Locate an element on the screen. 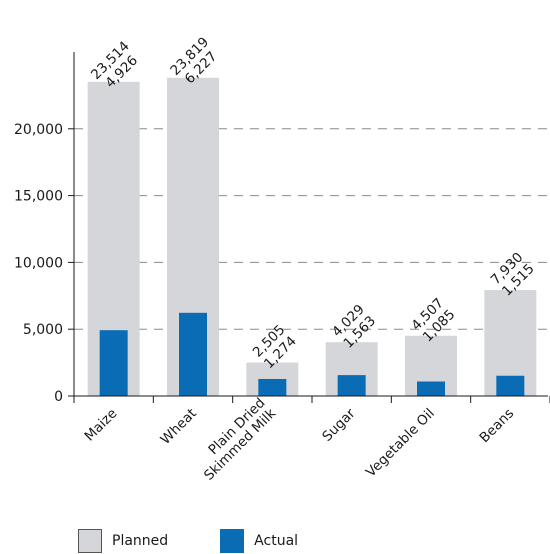  x-tick-label: Sugar is located at coordinates (339, 425).